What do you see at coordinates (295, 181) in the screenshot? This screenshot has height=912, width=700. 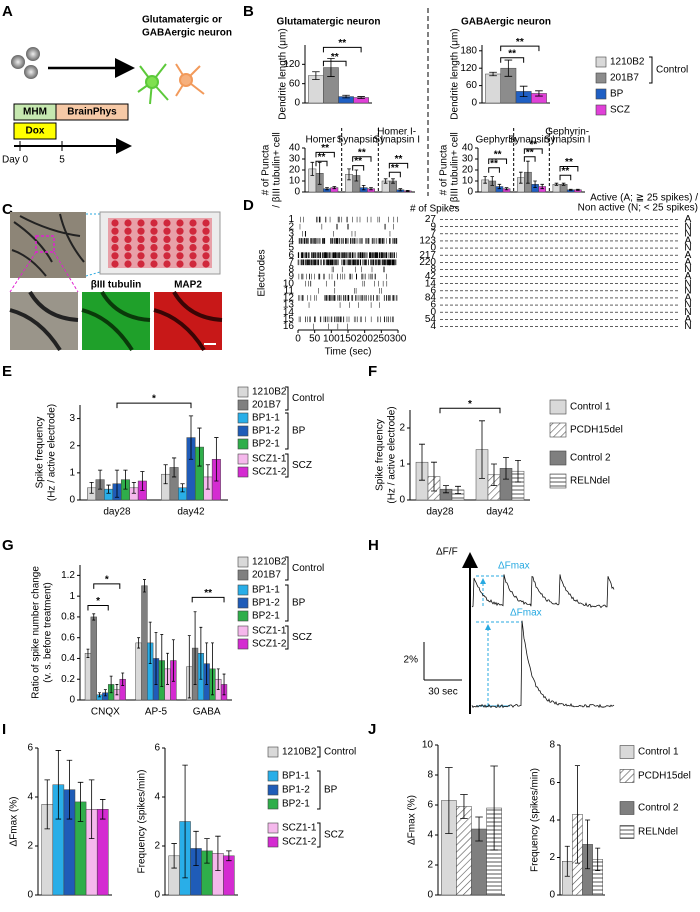 I see `y-tick-label: 10` at bounding box center [295, 181].